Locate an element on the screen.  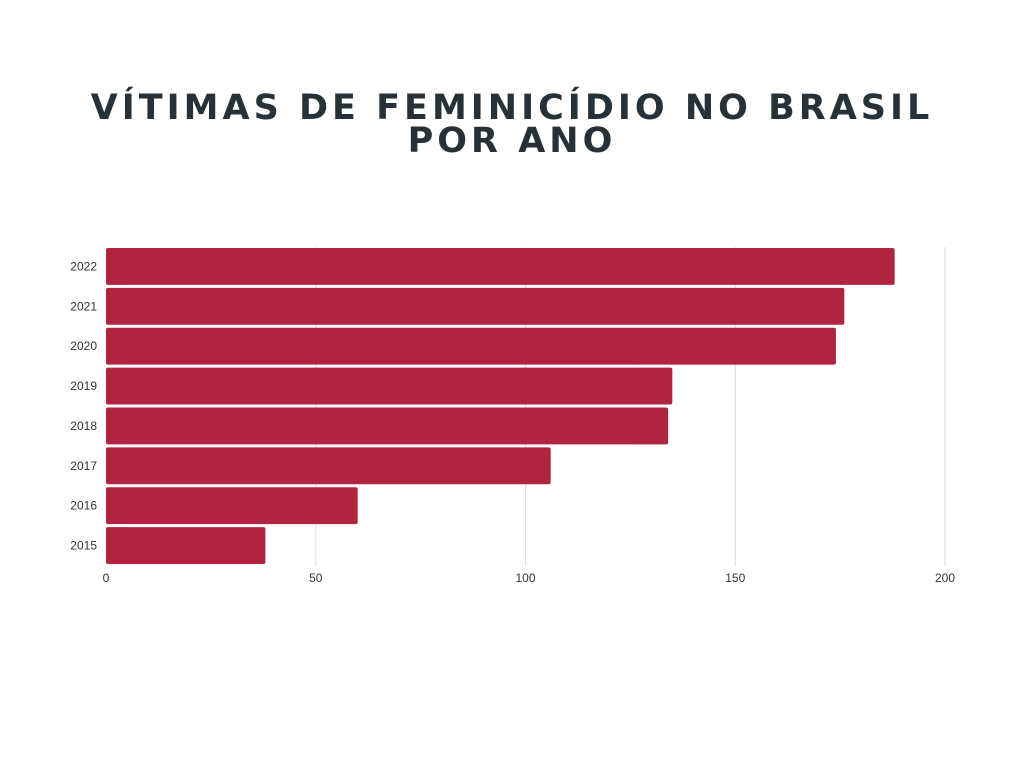
bar-2019 is located at coordinates (389, 386).